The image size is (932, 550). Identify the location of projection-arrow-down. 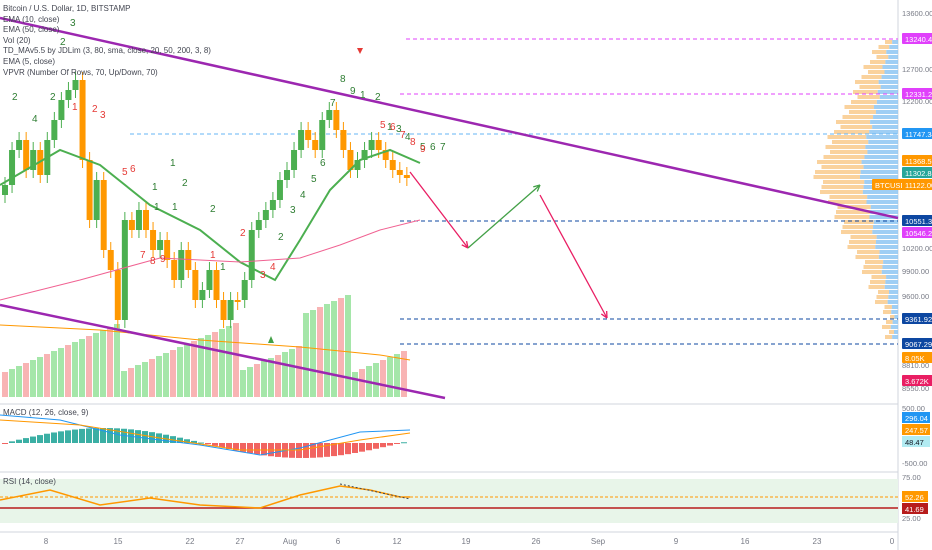
(439, 210).